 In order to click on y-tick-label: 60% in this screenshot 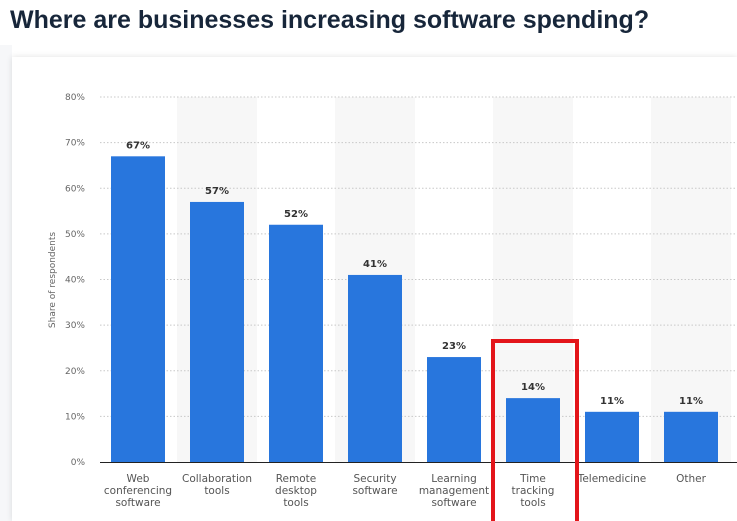, I will do `click(75, 189)`.